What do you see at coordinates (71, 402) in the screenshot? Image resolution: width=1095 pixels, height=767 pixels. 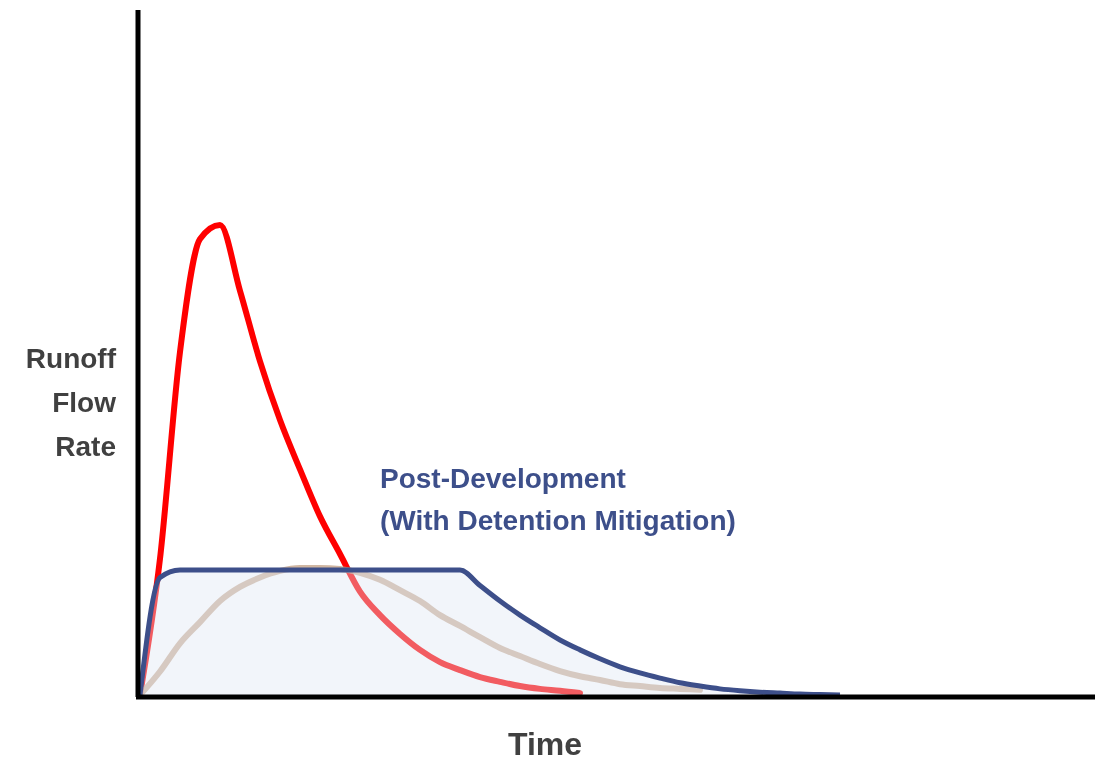 I see `y-axis-title: Runoff Flow Rate` at bounding box center [71, 402].